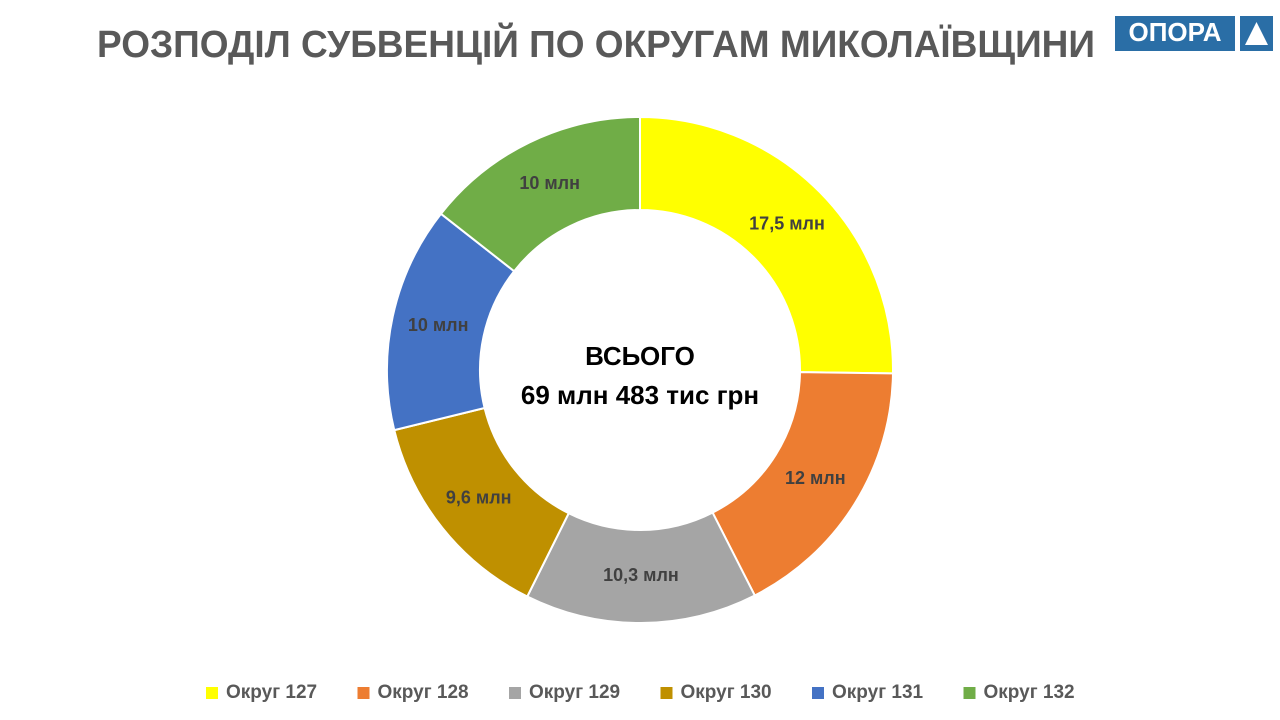  What do you see at coordinates (574, 692) in the screenshot?
I see `legend-label: Округ 129` at bounding box center [574, 692].